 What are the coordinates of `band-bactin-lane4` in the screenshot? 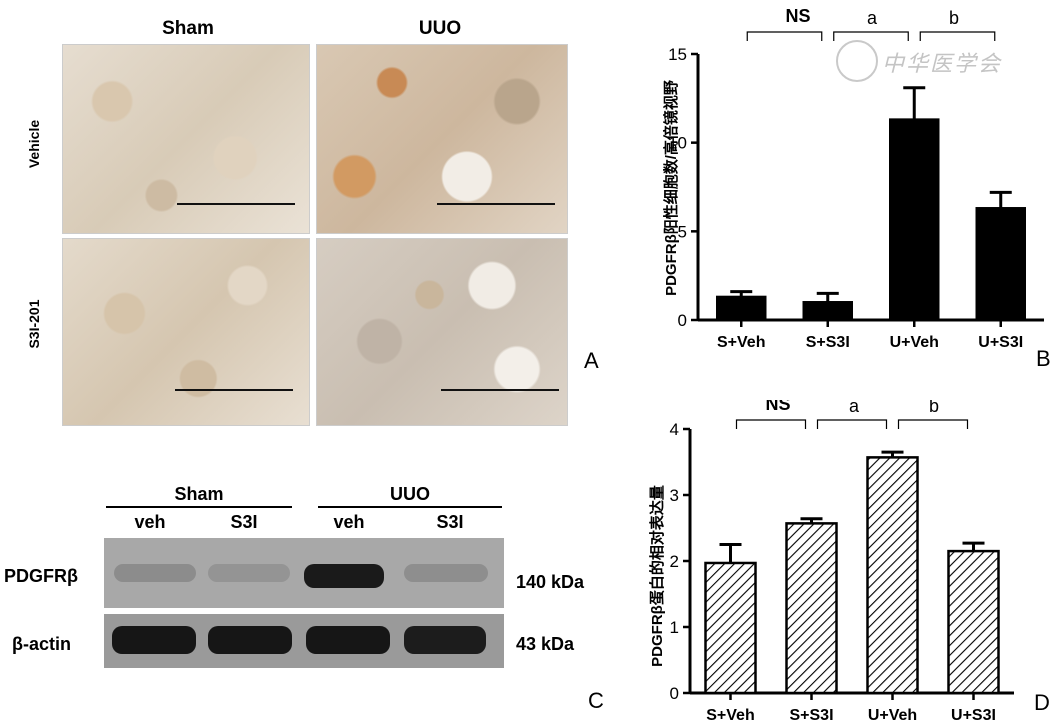 It's located at (445, 640).